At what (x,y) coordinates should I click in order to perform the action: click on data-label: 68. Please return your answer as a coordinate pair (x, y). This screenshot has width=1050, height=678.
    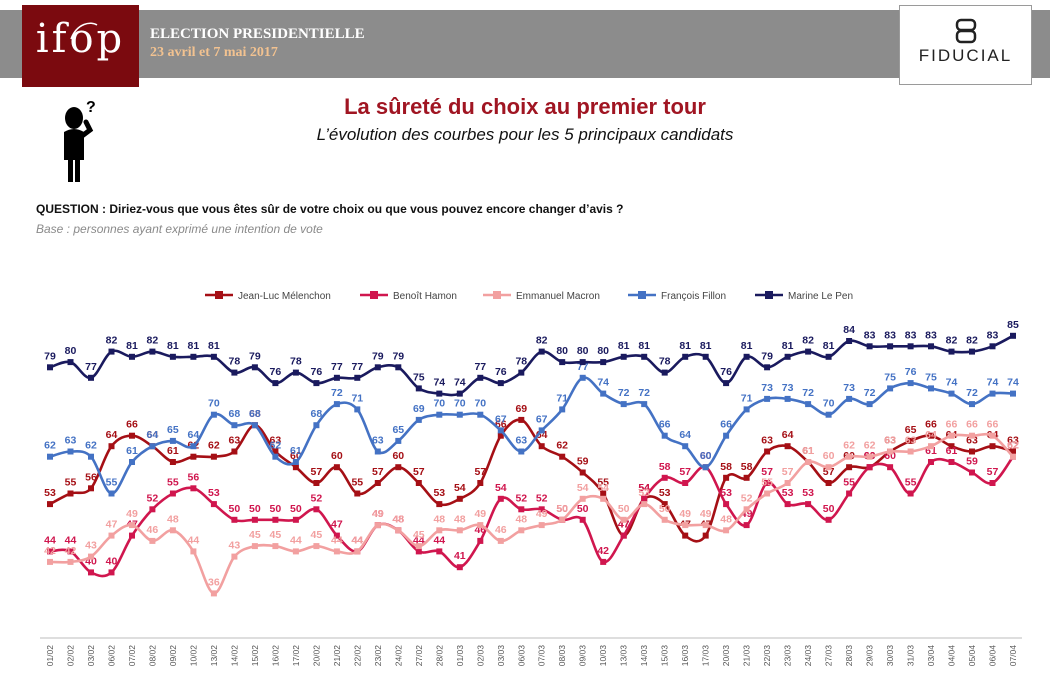
    Looking at the image, I should click on (255, 414).